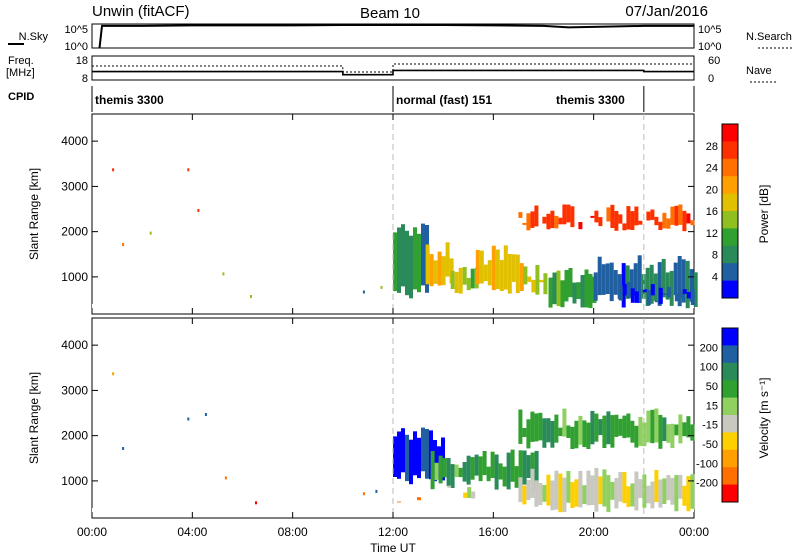 The height and width of the screenshot is (554, 800). What do you see at coordinates (363, 494) in the screenshot?
I see `velocity-data-point` at bounding box center [363, 494].